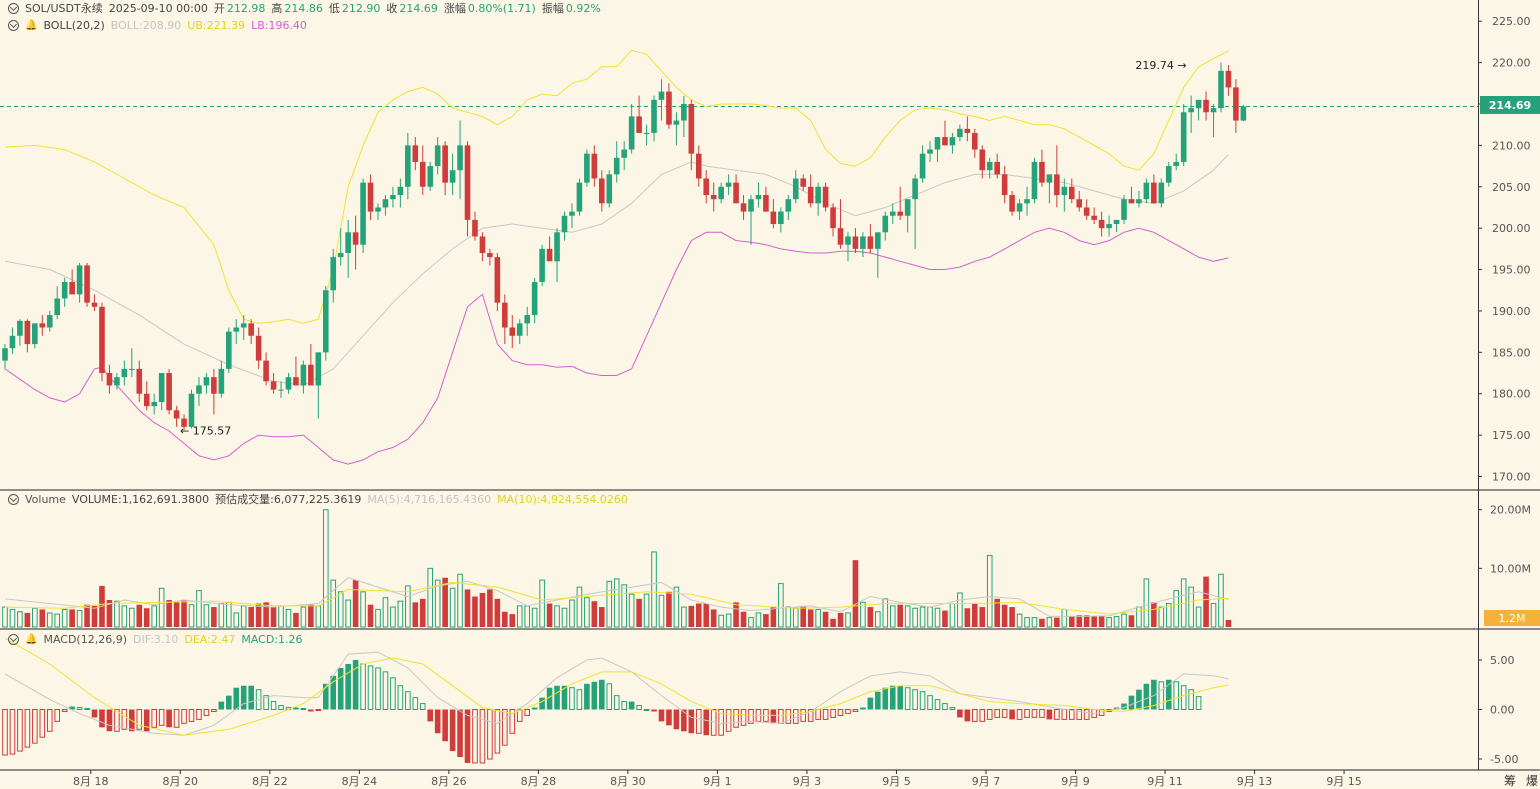 The image size is (1540, 789). I want to click on time-tick-label: 9月 7, so click(986, 781).